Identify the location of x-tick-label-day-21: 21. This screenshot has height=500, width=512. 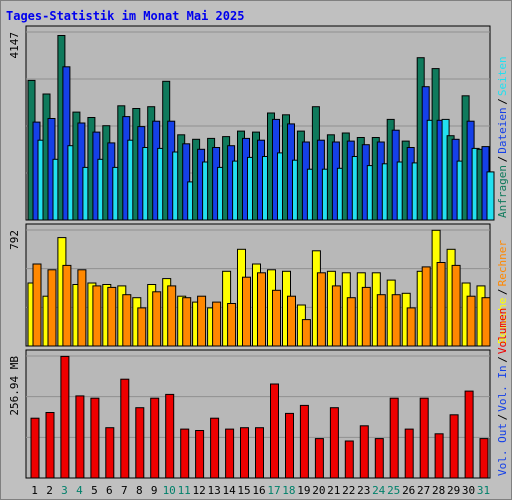
(333, 490).